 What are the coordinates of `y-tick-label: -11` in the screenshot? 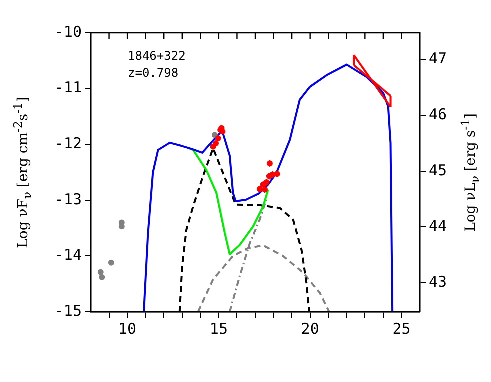 It's located at (68, 87).